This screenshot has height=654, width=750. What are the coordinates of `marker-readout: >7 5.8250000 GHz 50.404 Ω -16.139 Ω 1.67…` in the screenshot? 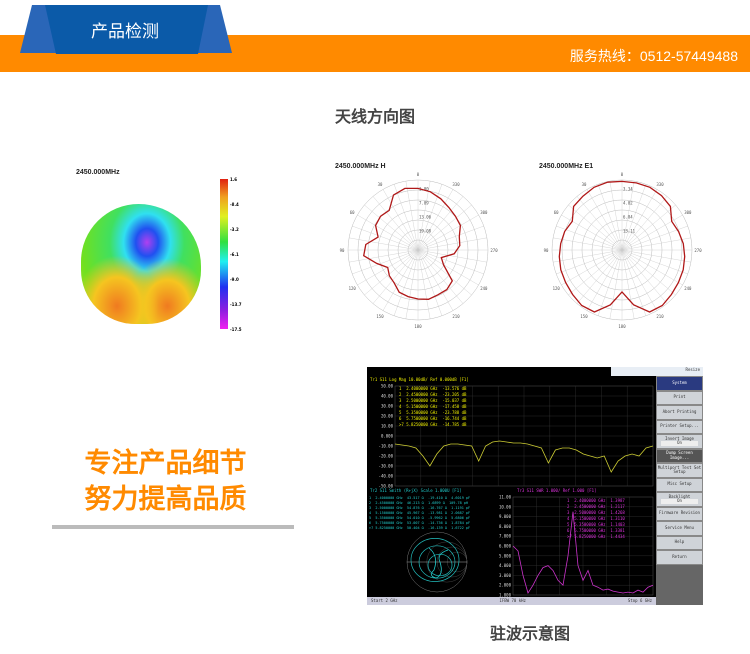 It's located at (420, 528).